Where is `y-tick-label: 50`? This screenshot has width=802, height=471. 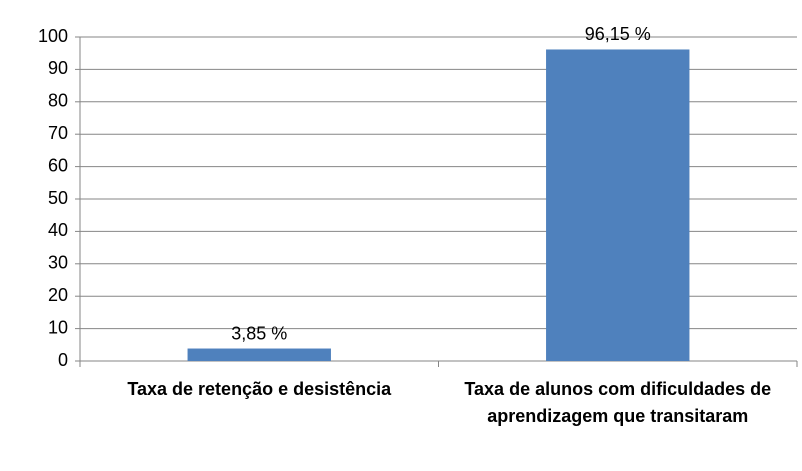
y-tick-label: 50 is located at coordinates (58, 198).